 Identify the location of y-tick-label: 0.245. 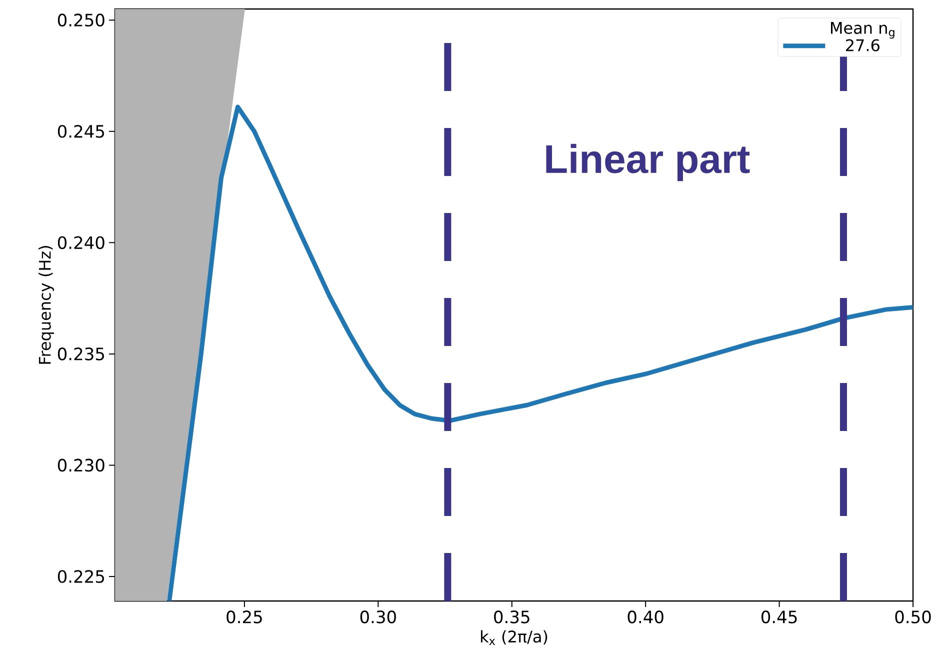
(81, 131).